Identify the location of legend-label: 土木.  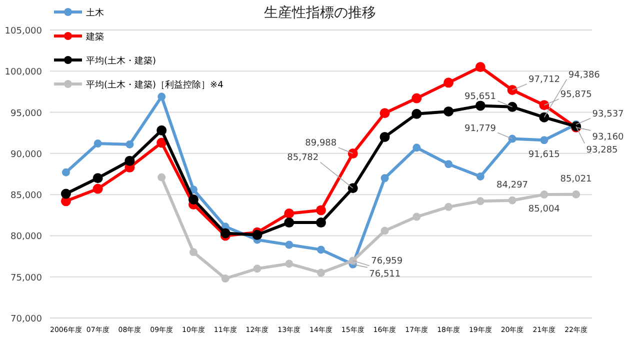
(95, 13).